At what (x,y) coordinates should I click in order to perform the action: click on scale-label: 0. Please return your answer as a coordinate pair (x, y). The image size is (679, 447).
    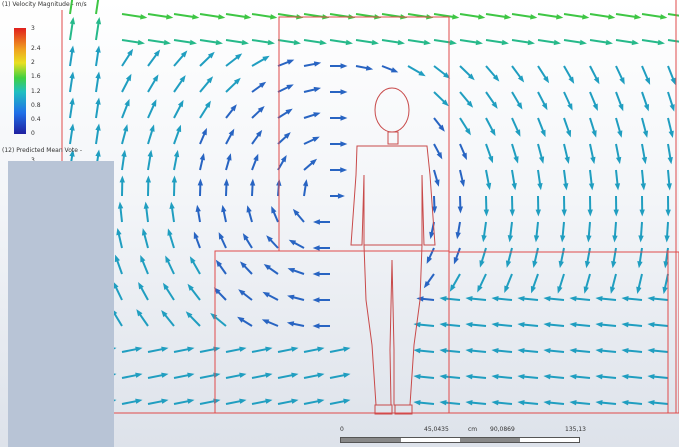
    Looking at the image, I should click on (342, 429).